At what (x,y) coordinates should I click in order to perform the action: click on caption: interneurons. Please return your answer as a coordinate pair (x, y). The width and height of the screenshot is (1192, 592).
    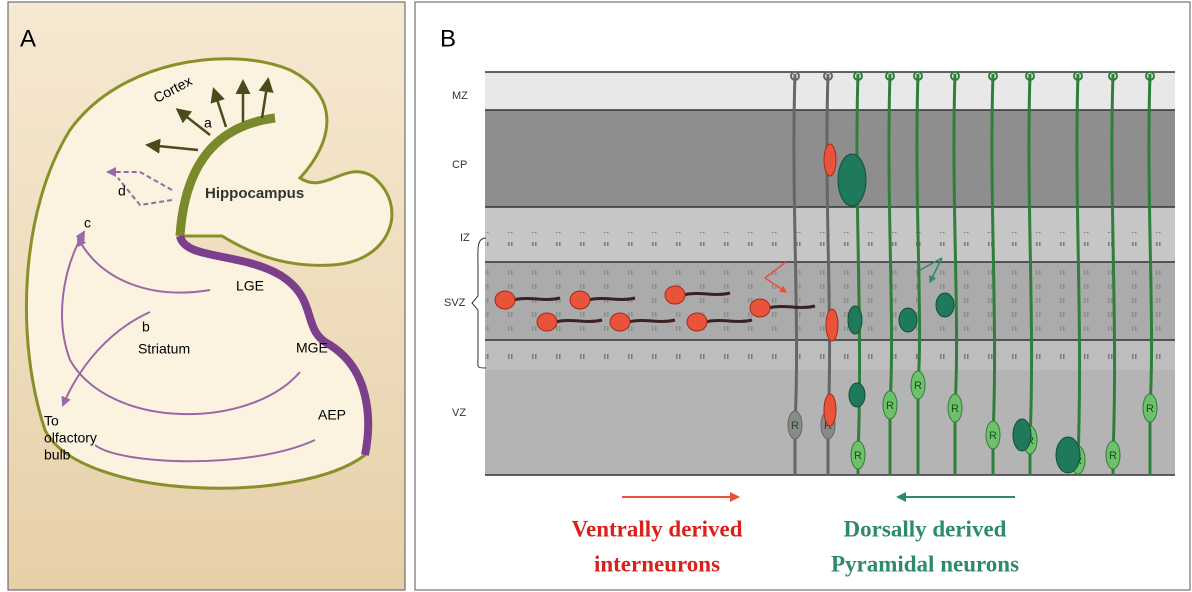
    Looking at the image, I should click on (657, 563).